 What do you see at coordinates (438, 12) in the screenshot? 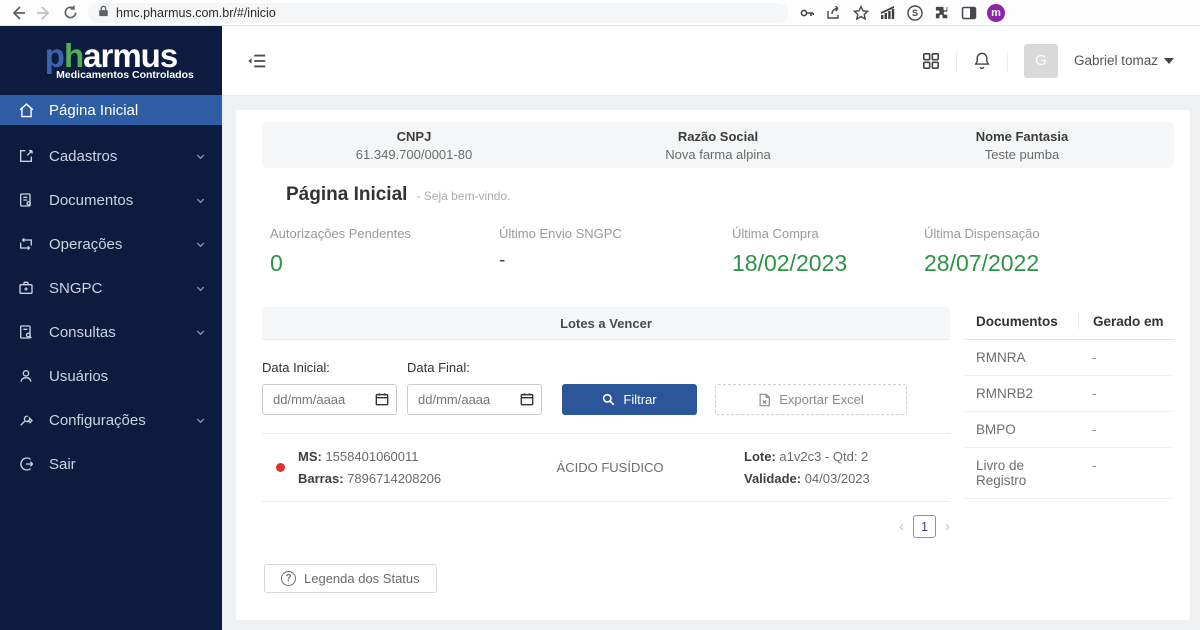
I see `address-bar: hmc.pharmus.com.br/#/inicio` at bounding box center [438, 12].